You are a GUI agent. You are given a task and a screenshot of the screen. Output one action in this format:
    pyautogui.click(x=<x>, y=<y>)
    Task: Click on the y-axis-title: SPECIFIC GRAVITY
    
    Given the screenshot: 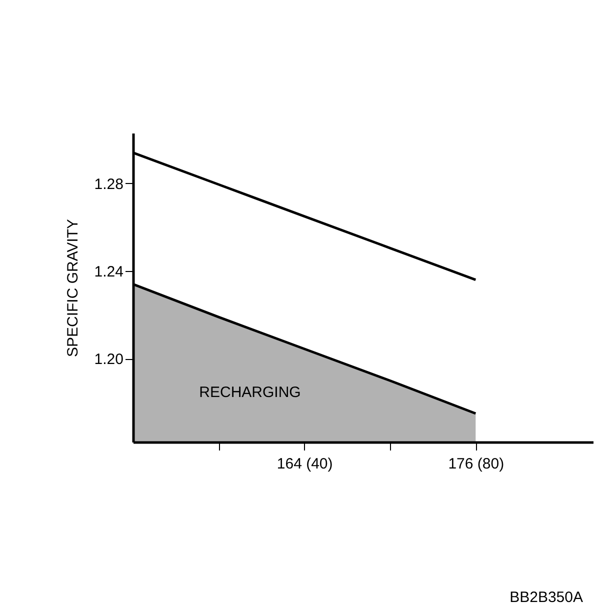 What is the action you would take?
    pyautogui.click(x=73, y=288)
    